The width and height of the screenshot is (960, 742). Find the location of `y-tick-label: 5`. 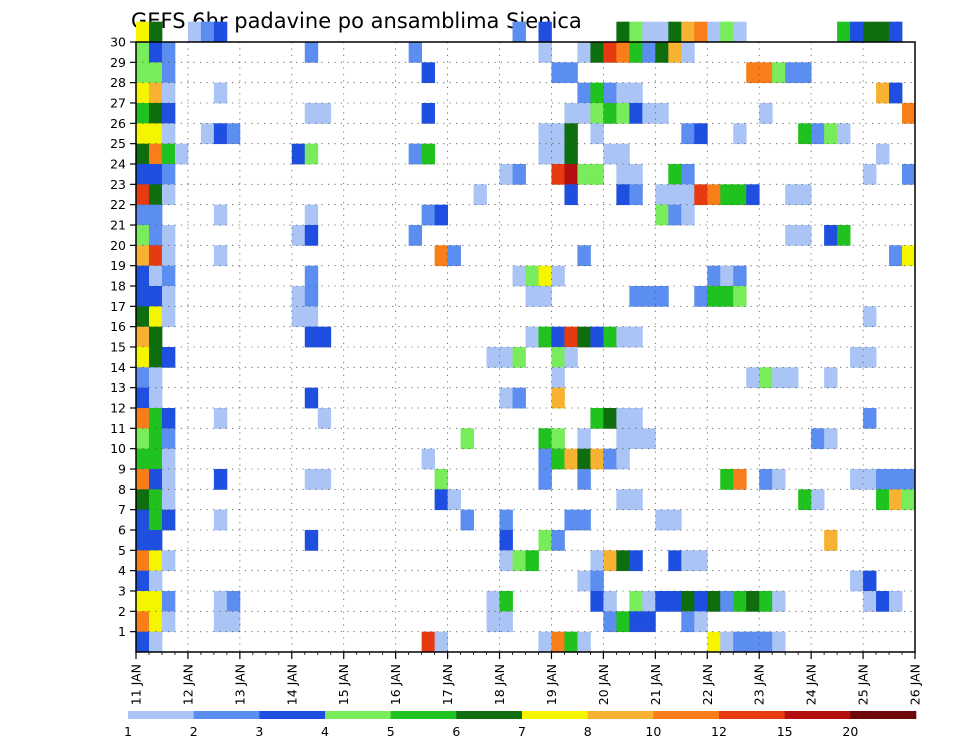

y-tick-label: 5 is located at coordinates (122, 550).